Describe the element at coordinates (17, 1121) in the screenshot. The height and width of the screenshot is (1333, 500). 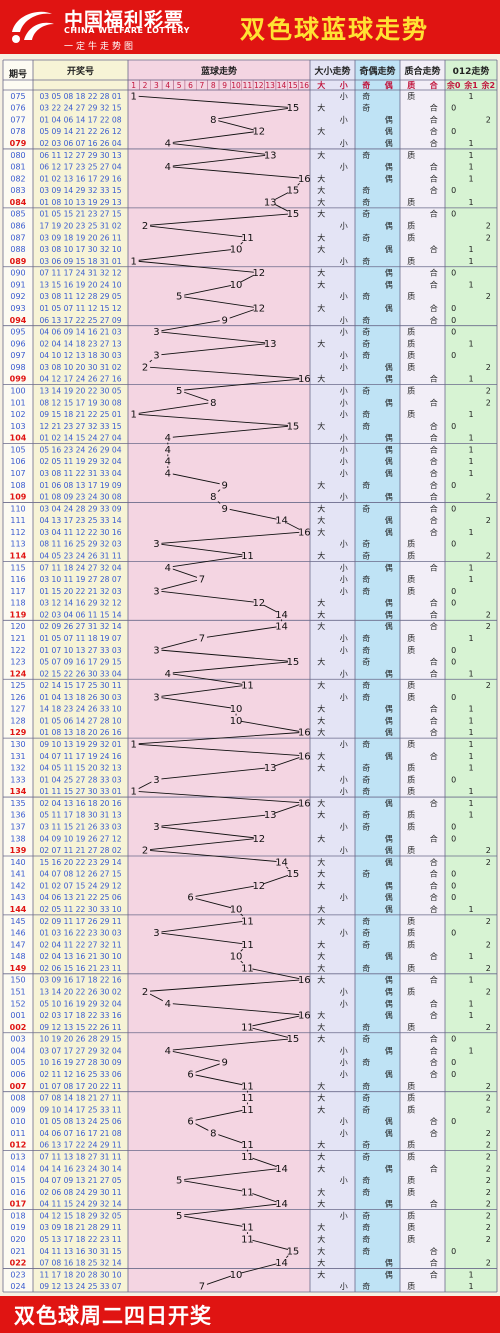
I see `issue-number: 010` at that location.